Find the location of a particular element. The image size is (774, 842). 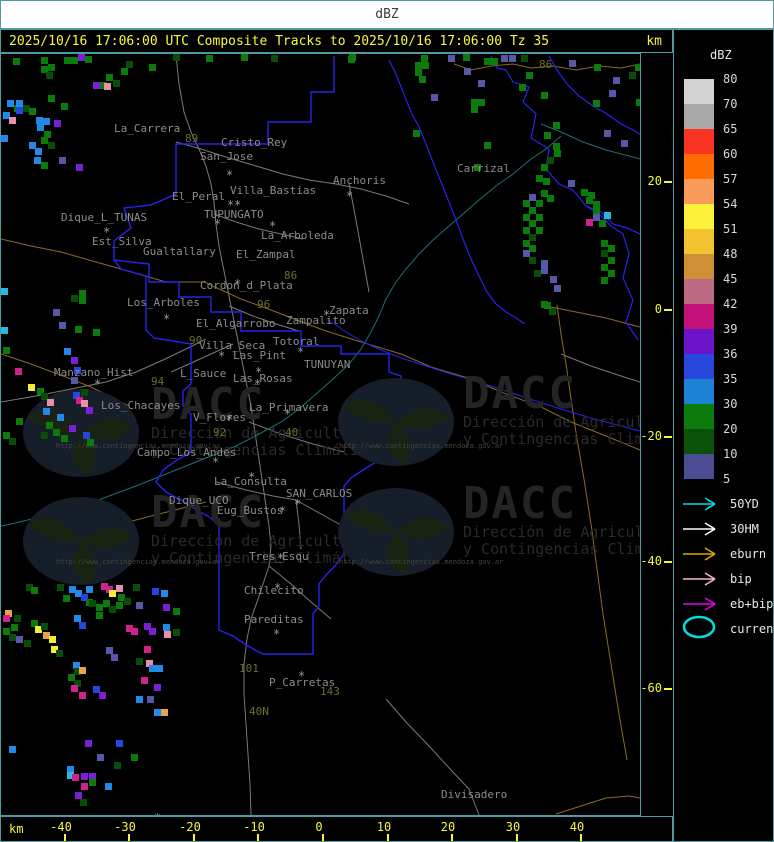

dbz-scale-value-label: 39 is located at coordinates (730, 329).